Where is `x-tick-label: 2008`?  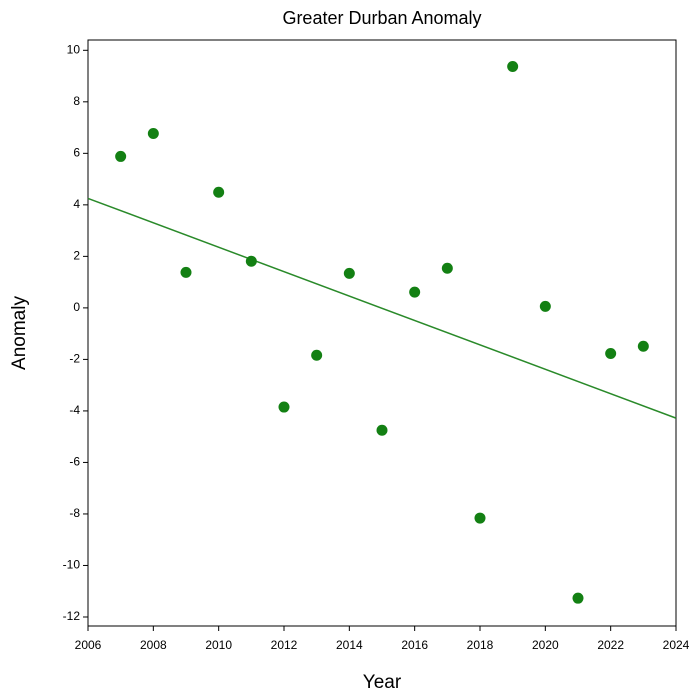 x-tick-label: 2008 is located at coordinates (153, 645).